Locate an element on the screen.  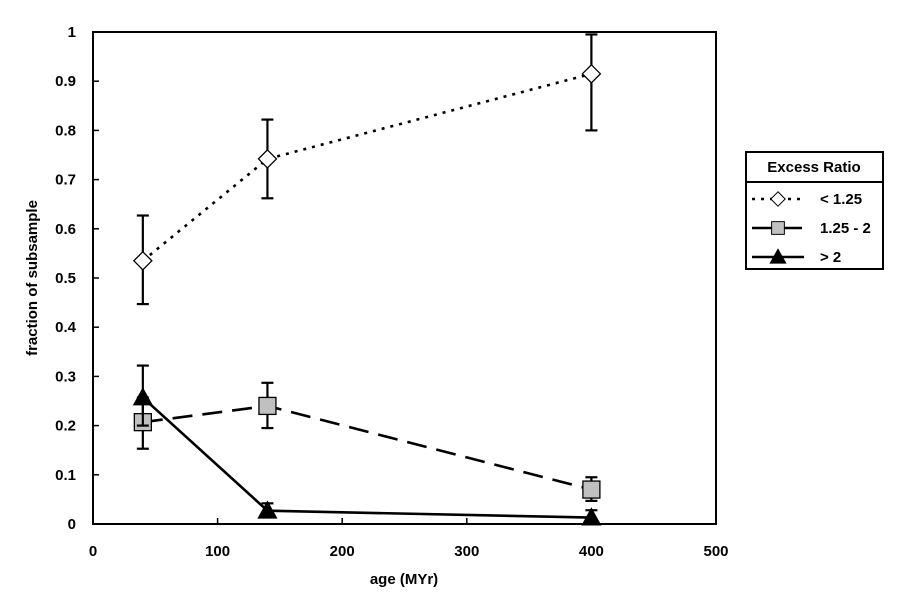
legend-label: < 1.25 is located at coordinates (841, 199).